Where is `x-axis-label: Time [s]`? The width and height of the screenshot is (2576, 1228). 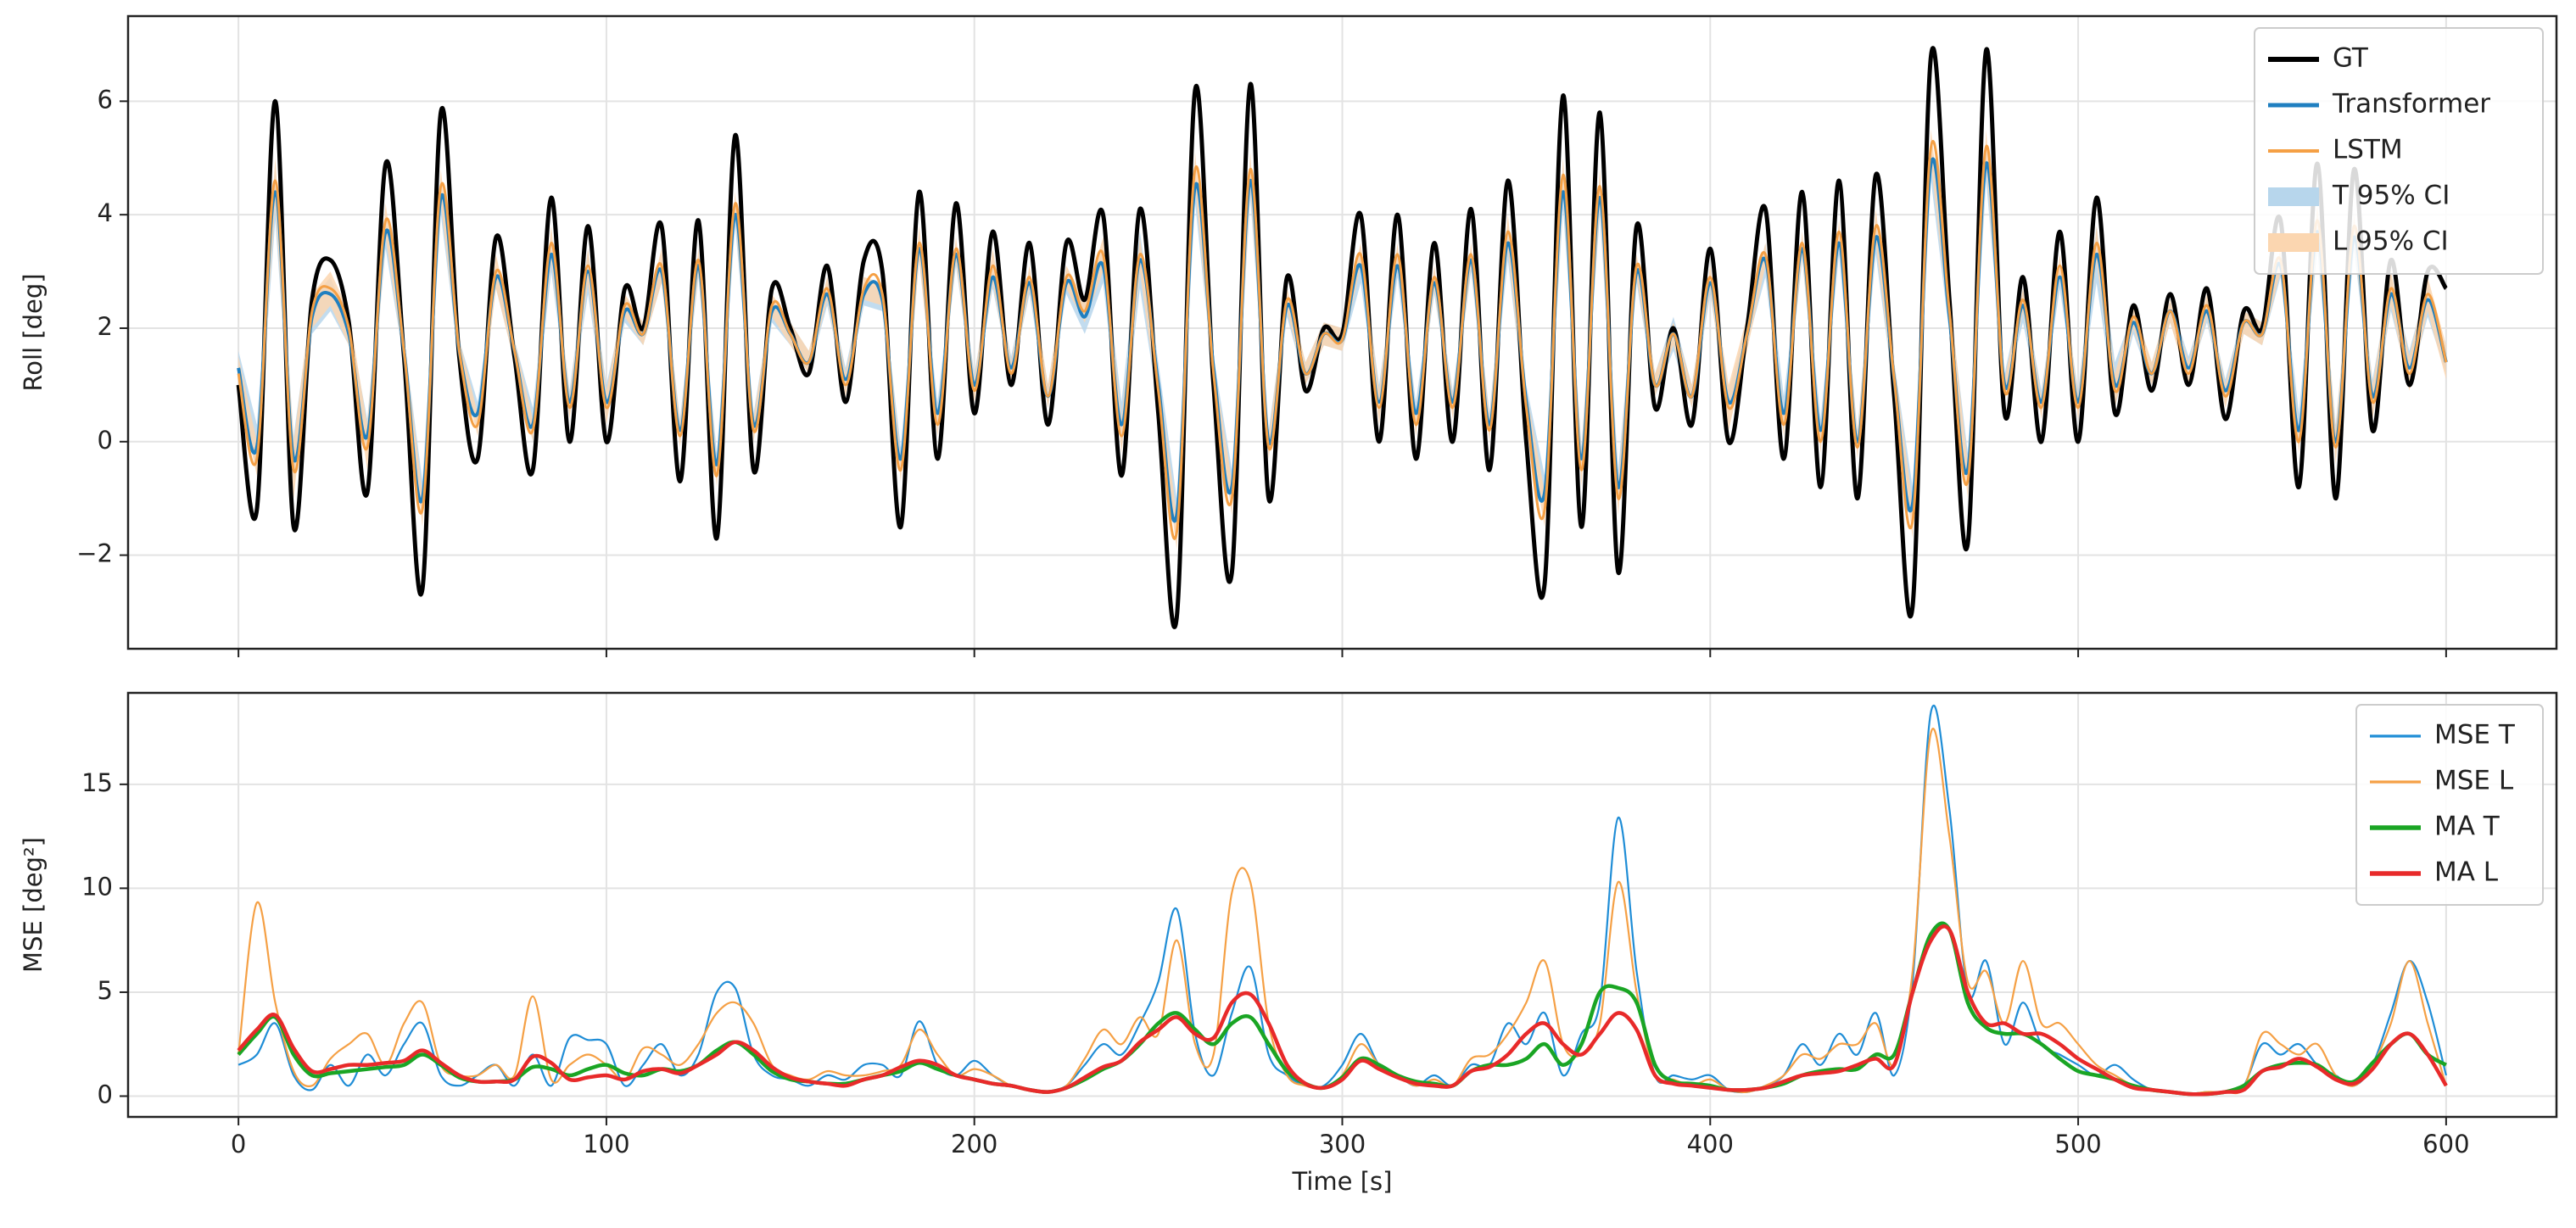
x-axis-label: Time [s] is located at coordinates (1342, 1181).